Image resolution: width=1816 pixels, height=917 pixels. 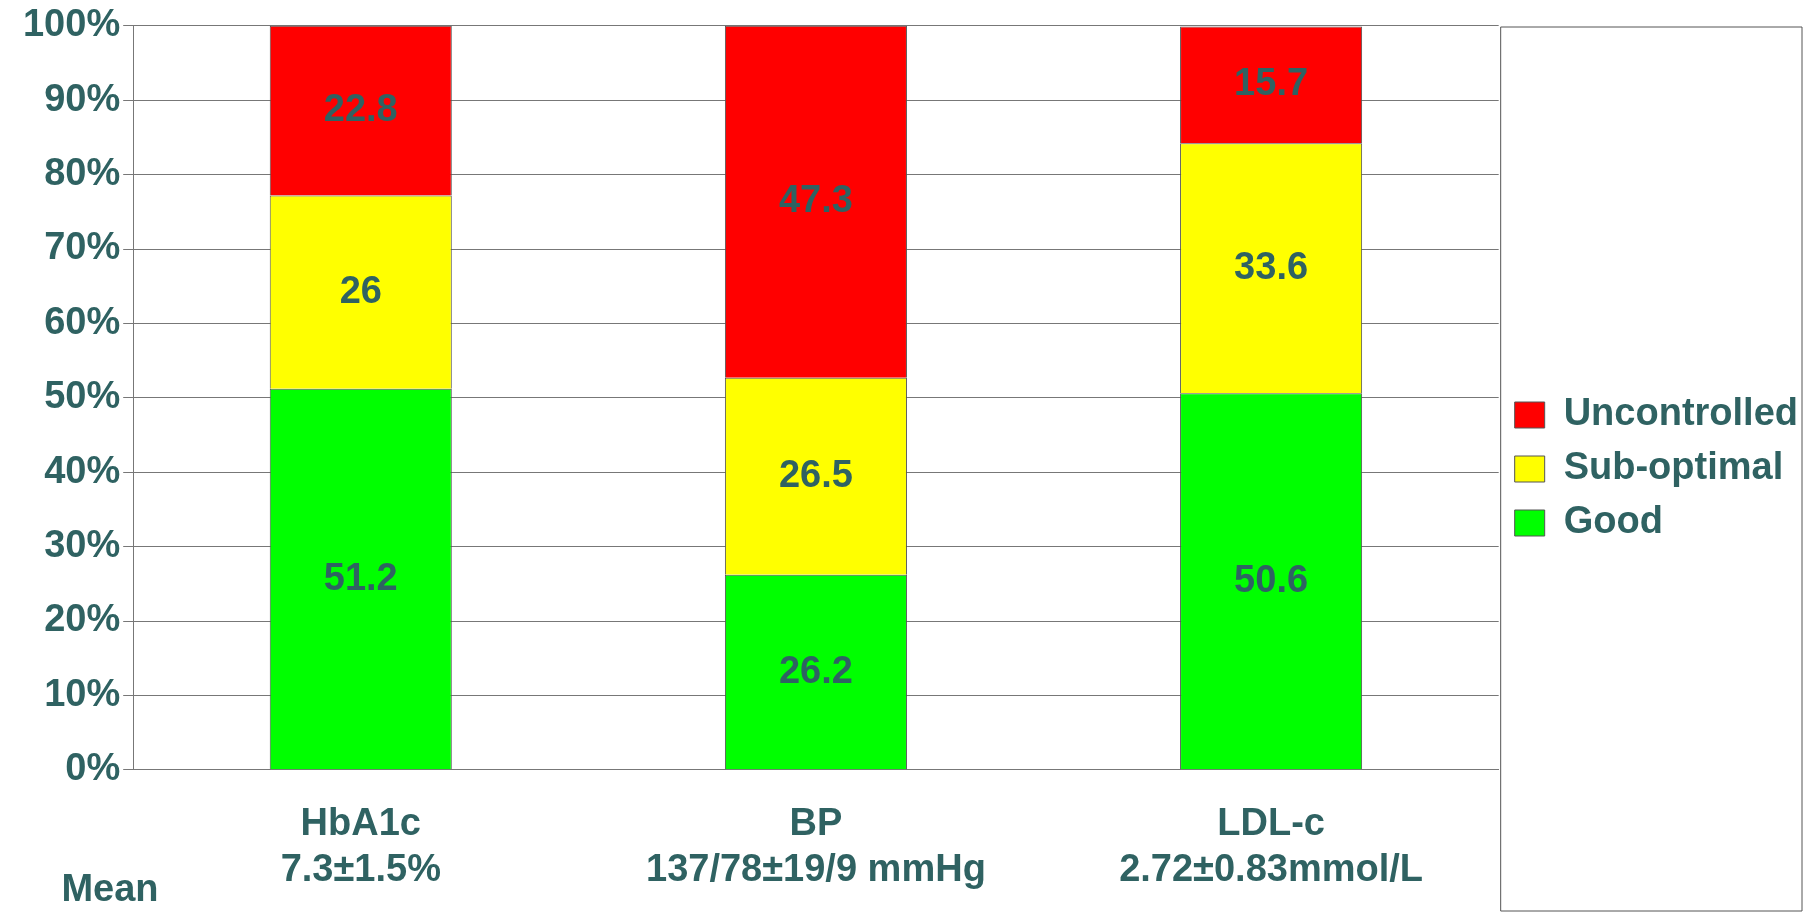 What do you see at coordinates (1673, 466) in the screenshot?
I see `legend-label: Sub-optimal` at bounding box center [1673, 466].